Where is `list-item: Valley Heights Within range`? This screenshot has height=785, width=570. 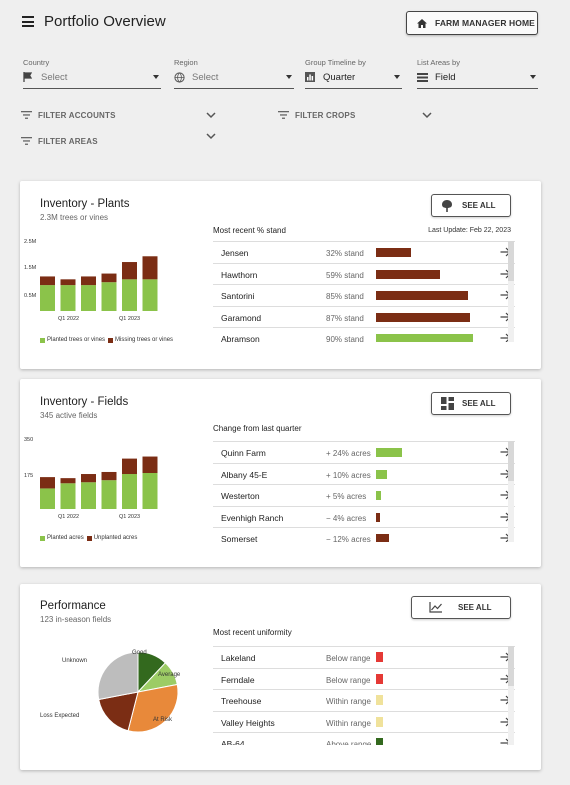
list-item: Valley Heights Within range is located at coordinates (364, 722).